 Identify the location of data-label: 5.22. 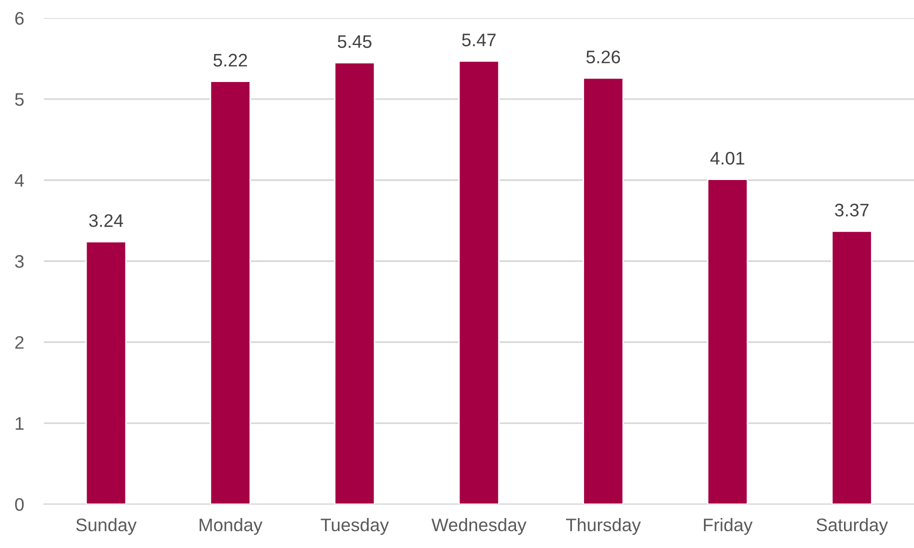
(230, 60).